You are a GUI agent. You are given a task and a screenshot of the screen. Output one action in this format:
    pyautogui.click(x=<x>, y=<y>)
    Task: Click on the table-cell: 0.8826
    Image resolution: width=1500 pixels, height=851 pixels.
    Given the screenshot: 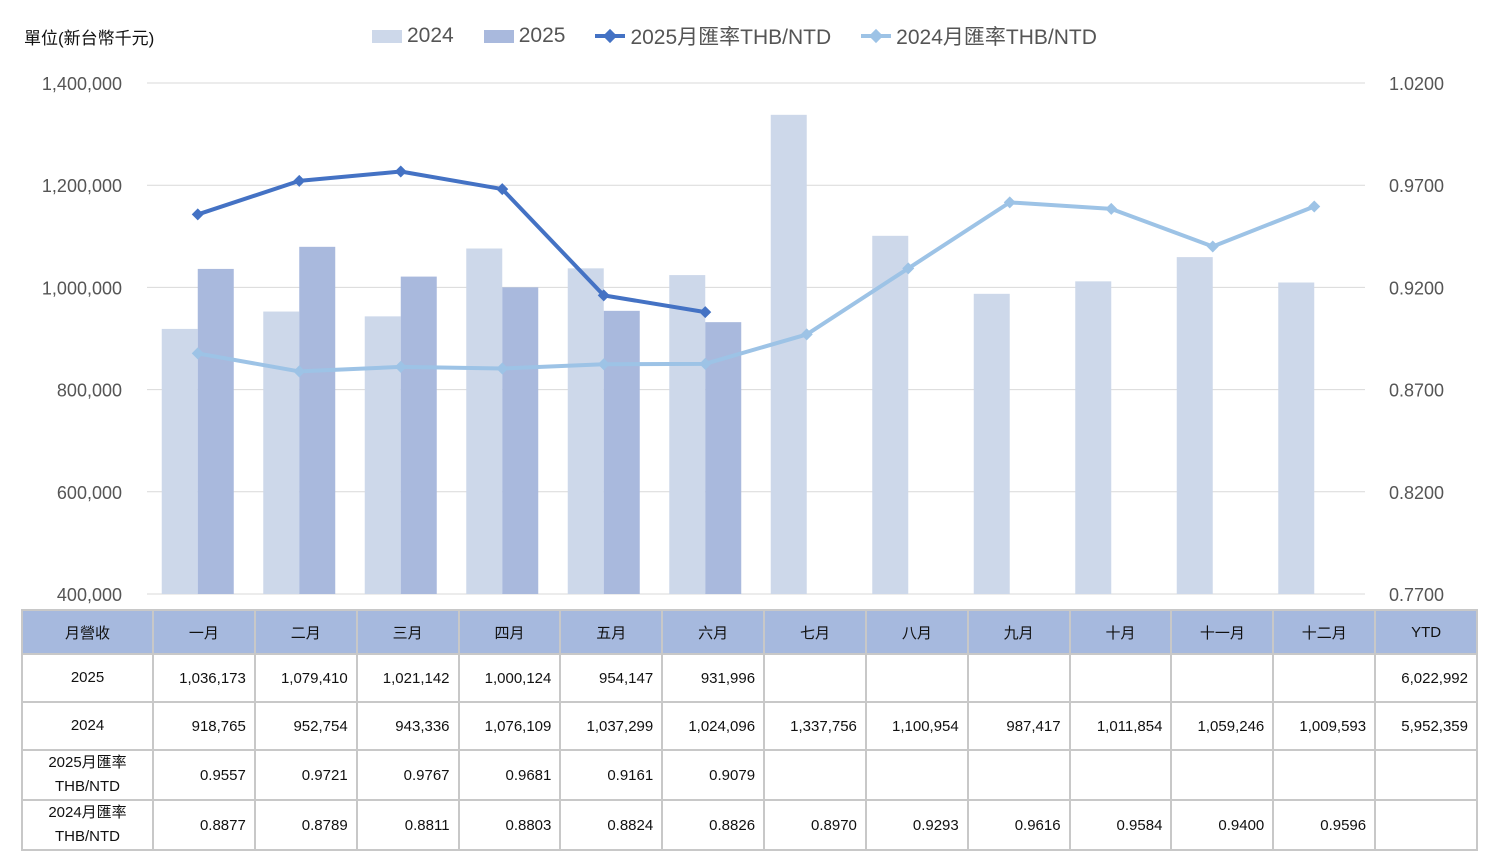 What is the action you would take?
    pyautogui.click(x=713, y=825)
    